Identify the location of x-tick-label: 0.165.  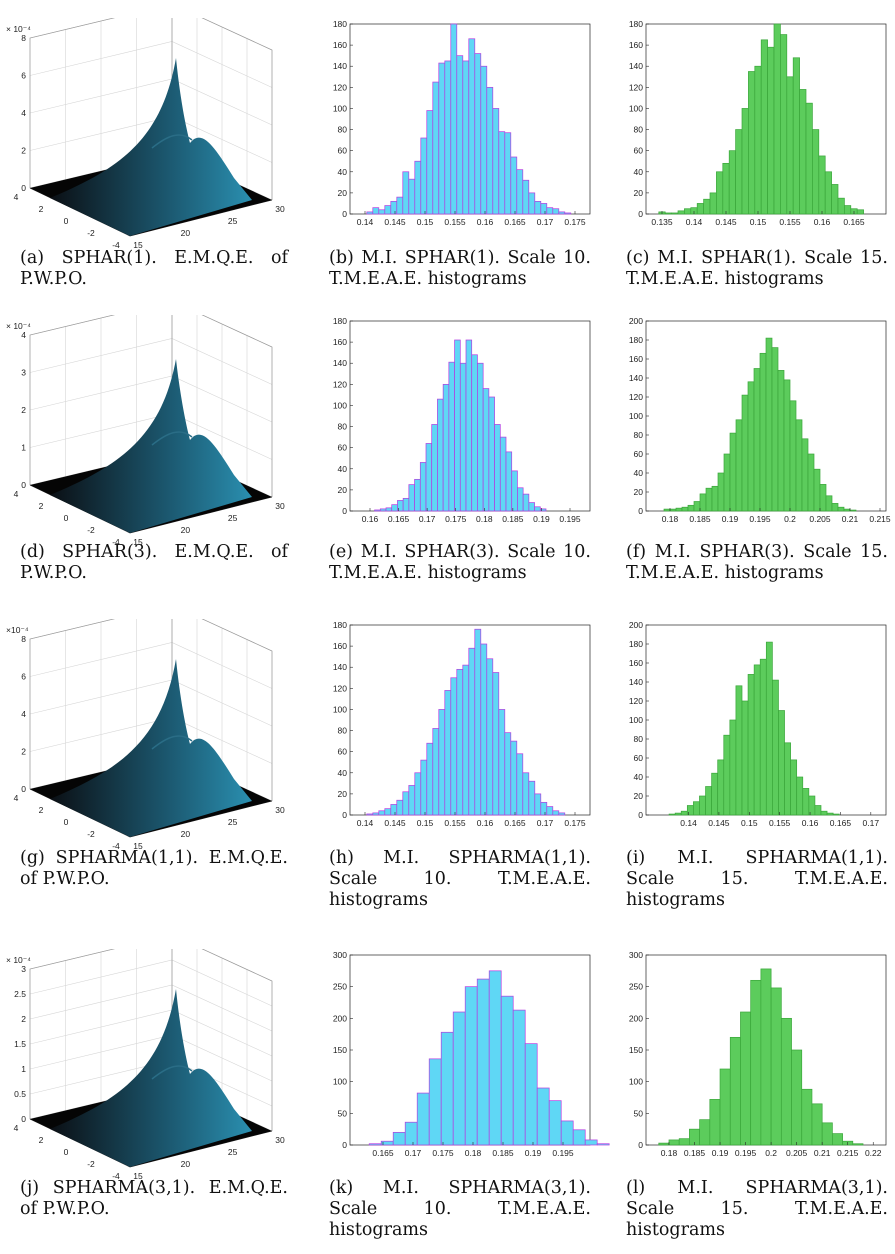
(854, 222).